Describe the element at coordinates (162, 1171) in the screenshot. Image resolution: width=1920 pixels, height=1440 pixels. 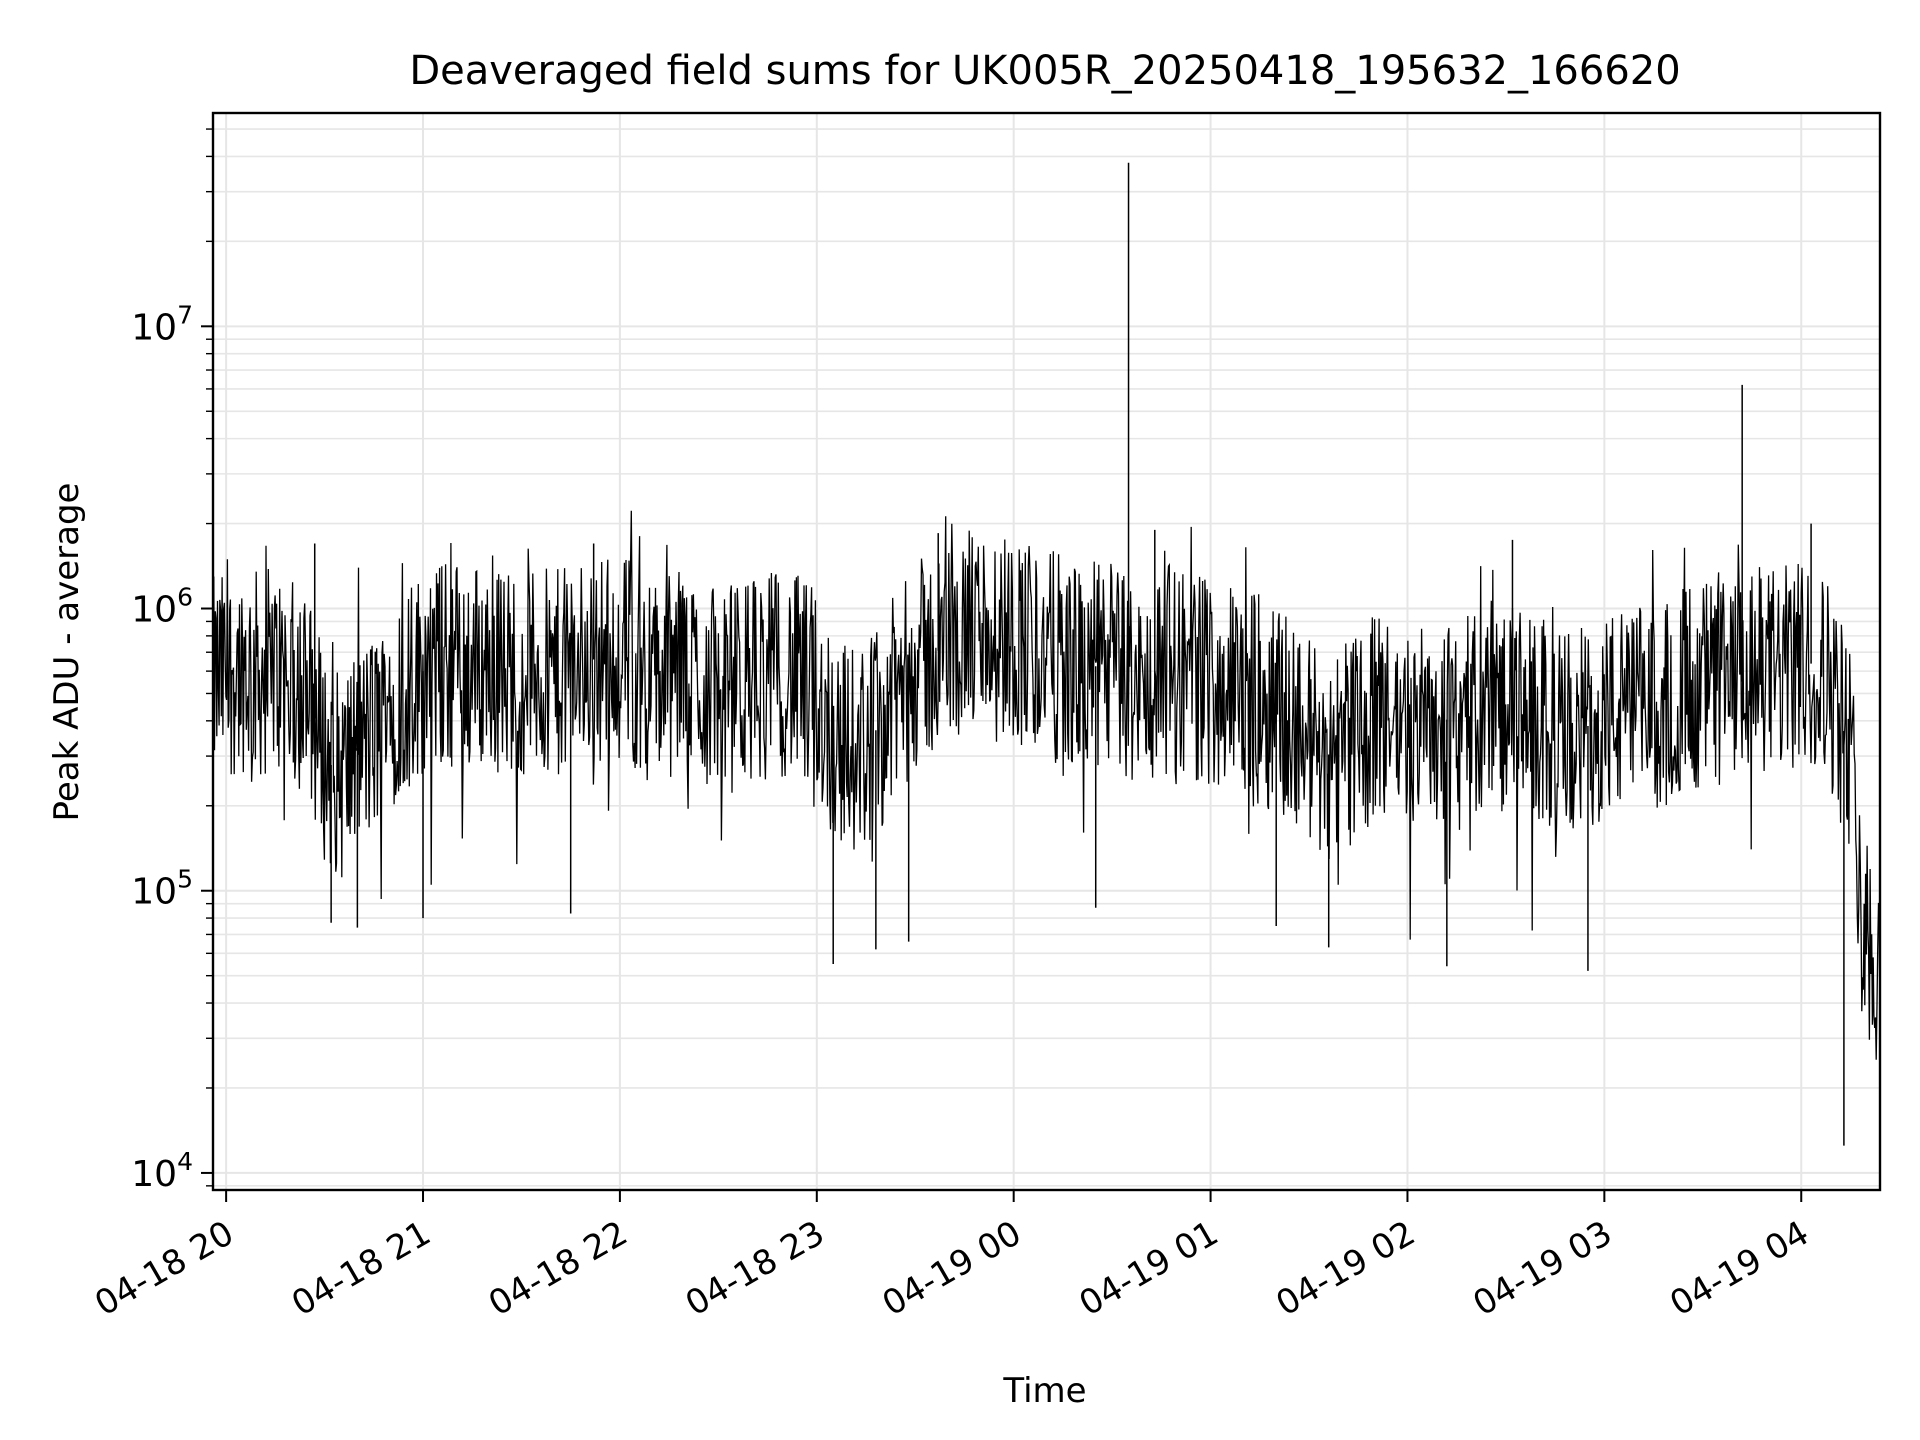
I see `y-tick-label: 10⁴` at that location.